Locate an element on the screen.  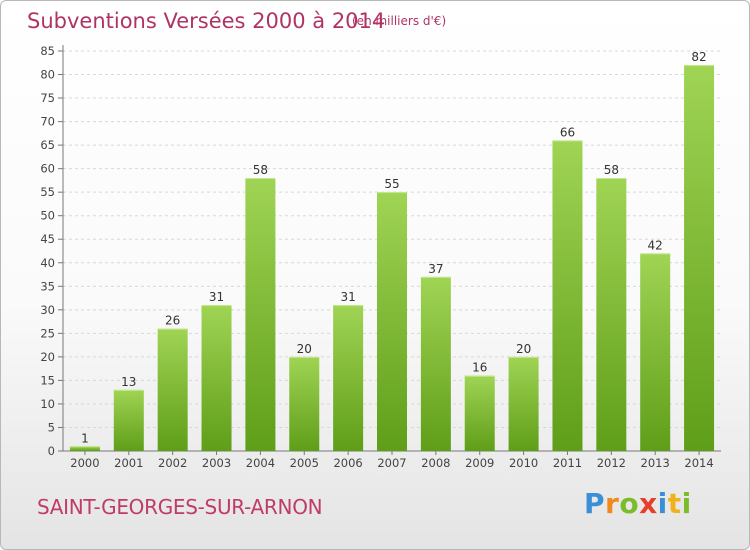
x-tick-label: 2009 is located at coordinates (479, 463).